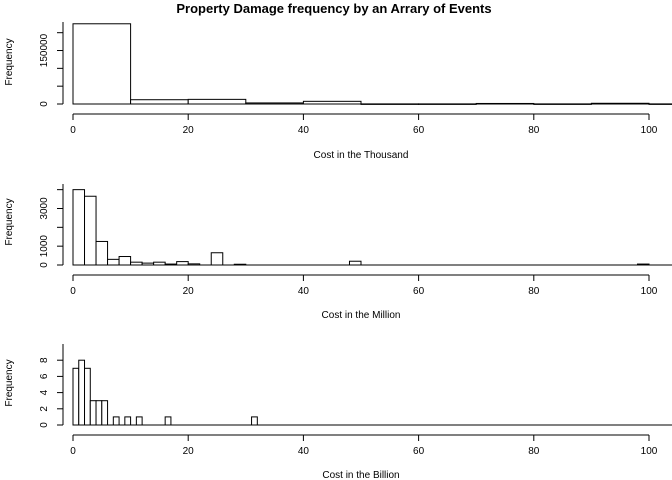 This screenshot has width=672, height=480. I want to click on y-ticks-million: 0 1000 3000, so click(51, 228).